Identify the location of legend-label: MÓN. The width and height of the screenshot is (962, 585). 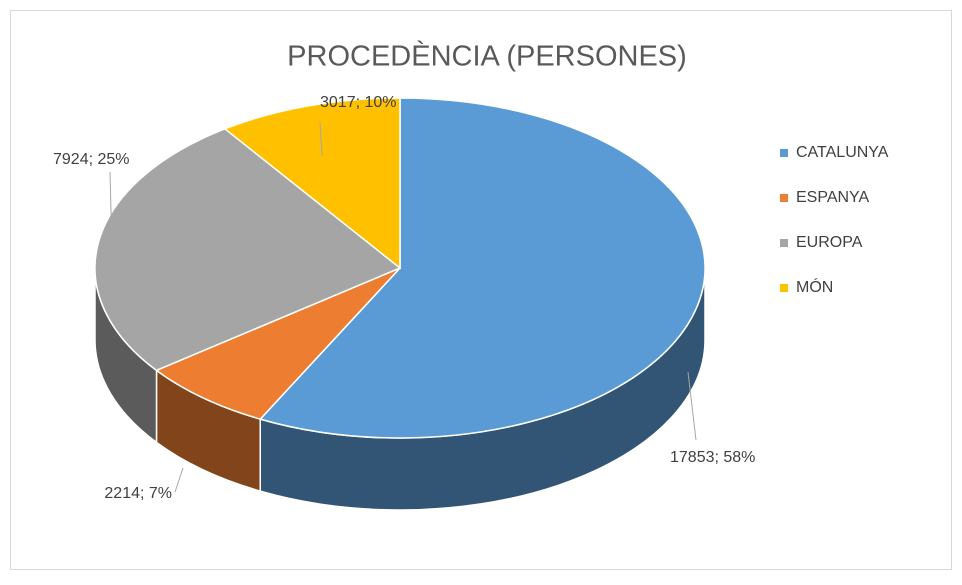
(814, 286).